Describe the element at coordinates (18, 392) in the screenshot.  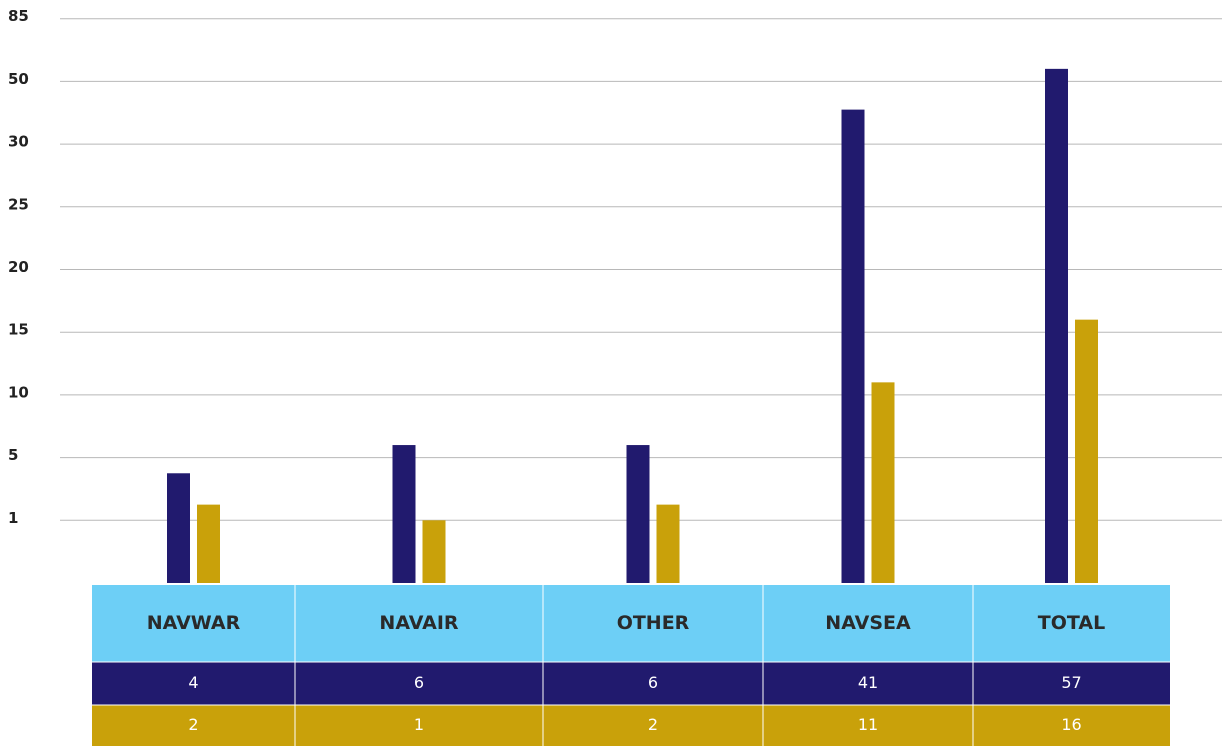
I see `y-tick-label: 10` at that location.